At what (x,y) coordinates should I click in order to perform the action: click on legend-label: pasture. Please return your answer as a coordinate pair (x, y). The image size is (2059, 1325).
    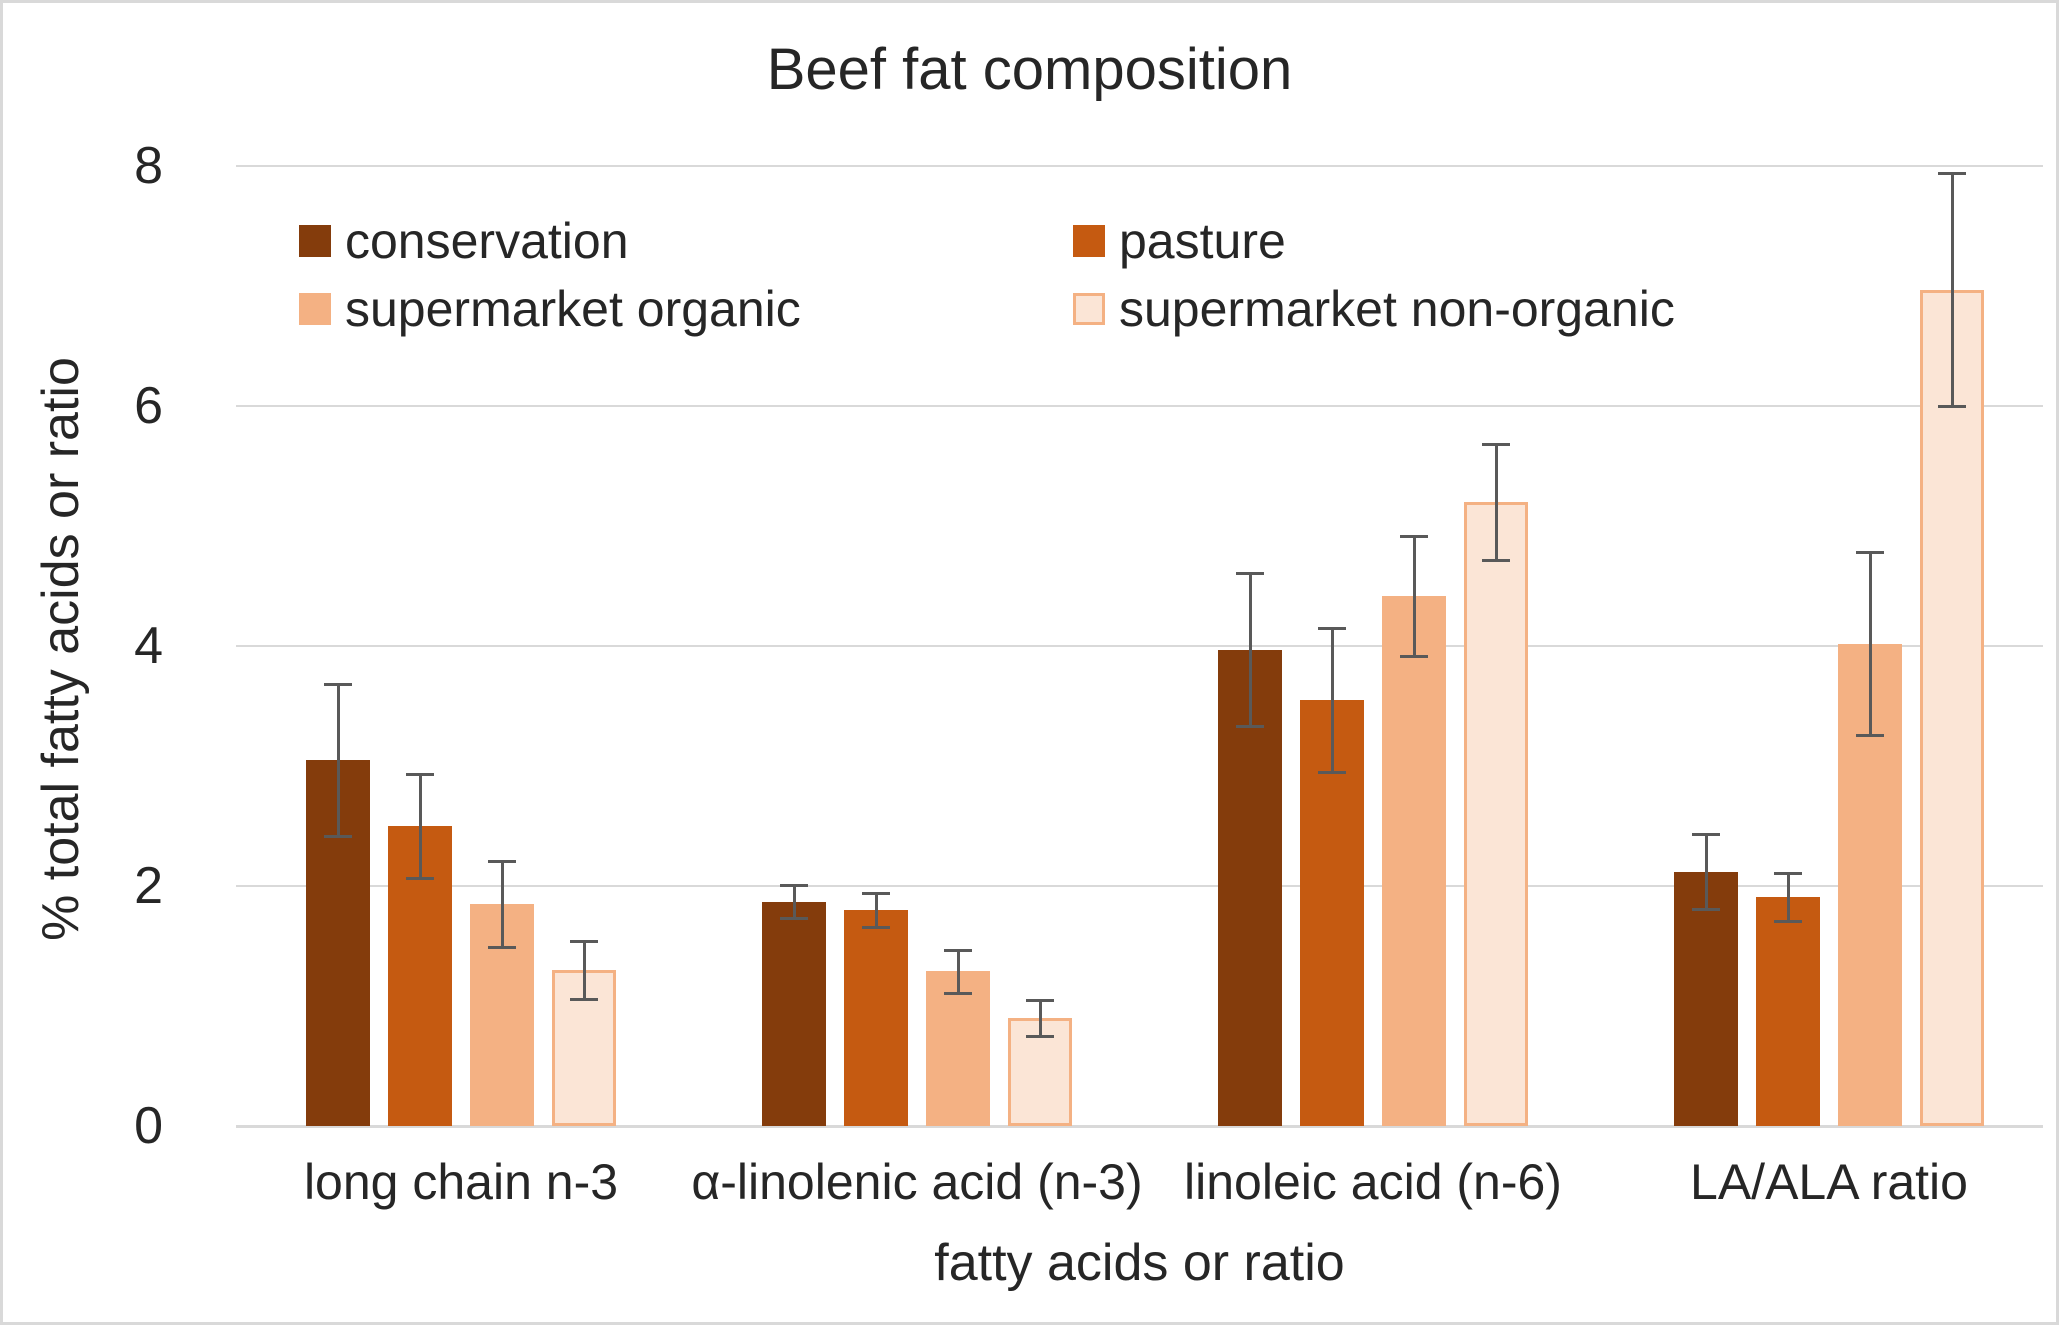
    Looking at the image, I should click on (1202, 241).